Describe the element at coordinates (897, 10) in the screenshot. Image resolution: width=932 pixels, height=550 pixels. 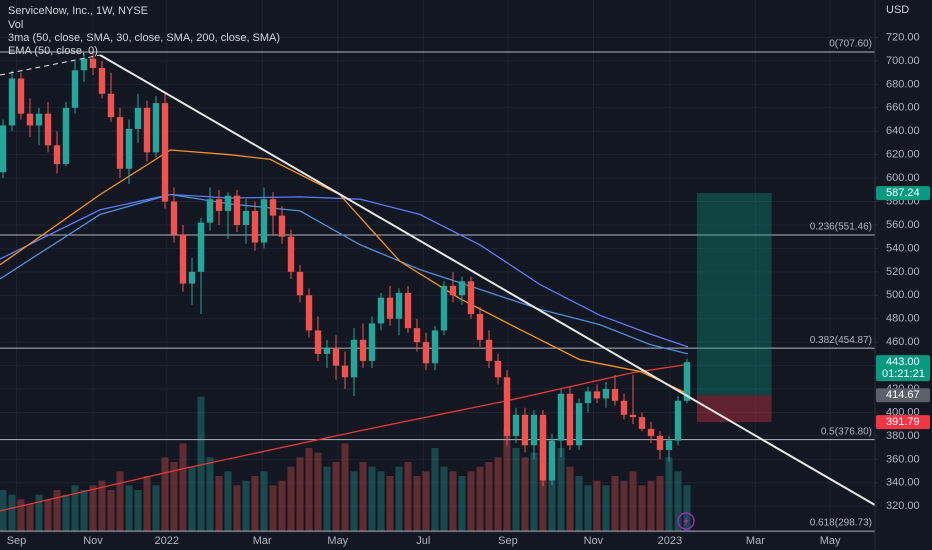
I see `currency-label: USD` at that location.